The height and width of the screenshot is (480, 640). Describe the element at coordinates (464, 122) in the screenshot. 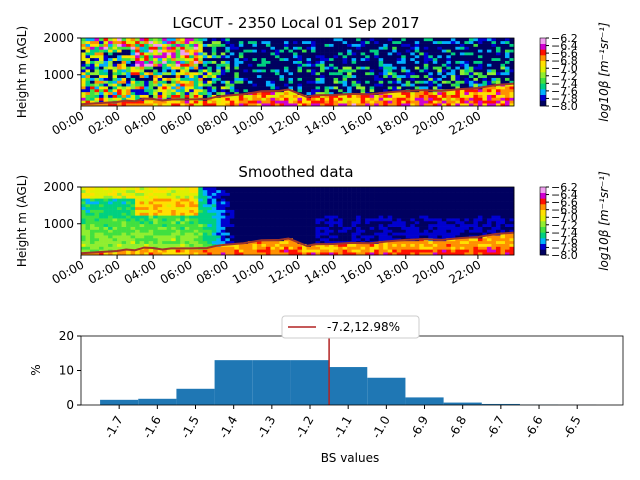

I see `x-tick-label: 22:00` at that location.